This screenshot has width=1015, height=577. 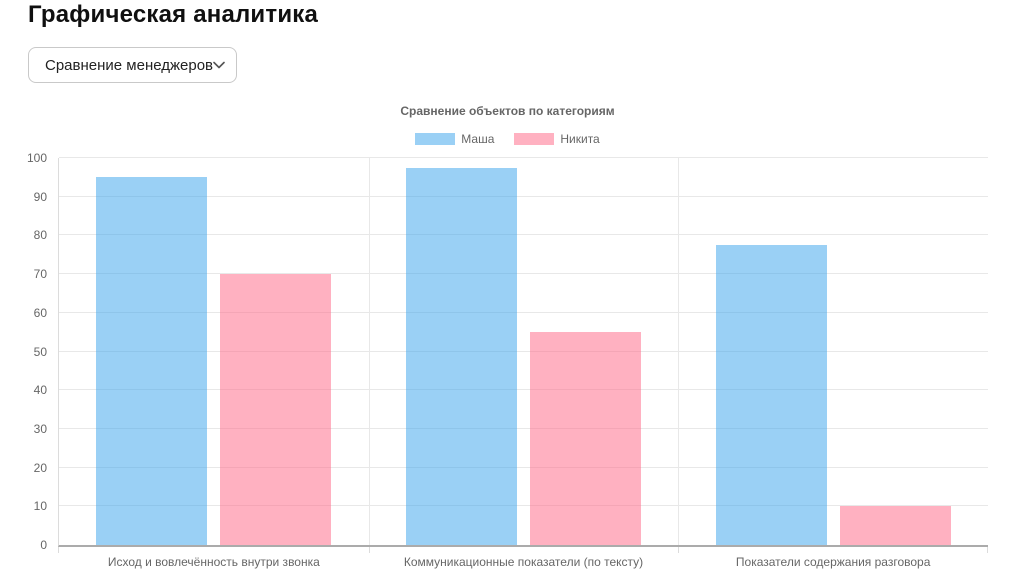 I want to click on bar-Маша-0, so click(x=152, y=361).